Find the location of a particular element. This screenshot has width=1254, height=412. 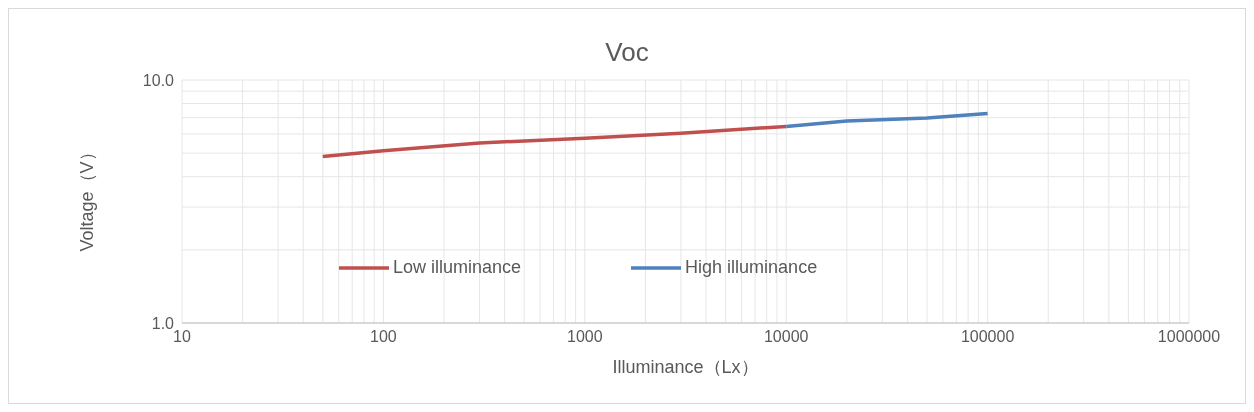

x-tick-label: 10000 is located at coordinates (786, 337).